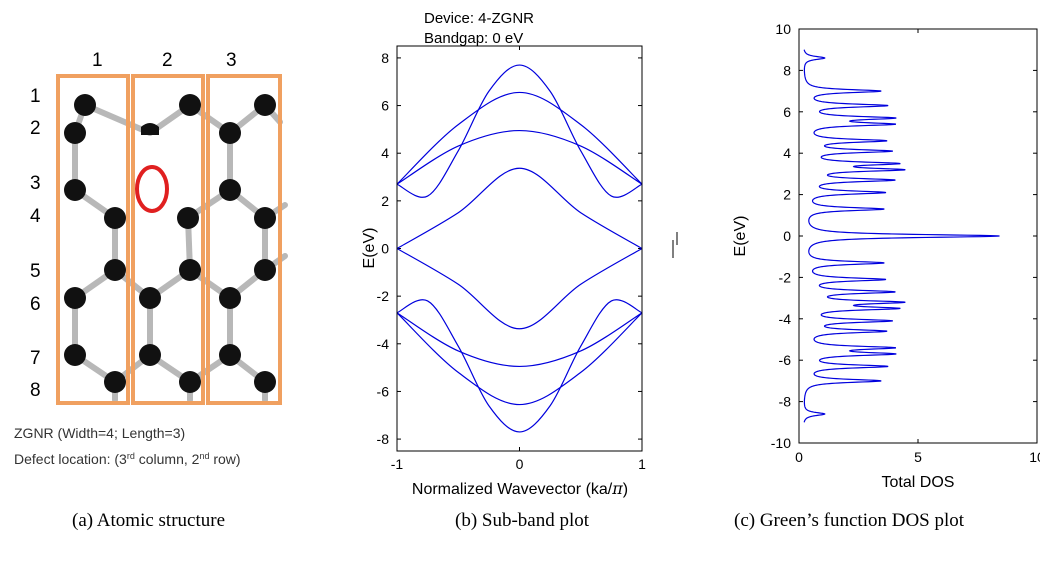 The width and height of the screenshot is (1052, 563). What do you see at coordinates (783, 29) in the screenshot?
I see `y-tick-label: 10` at bounding box center [783, 29].